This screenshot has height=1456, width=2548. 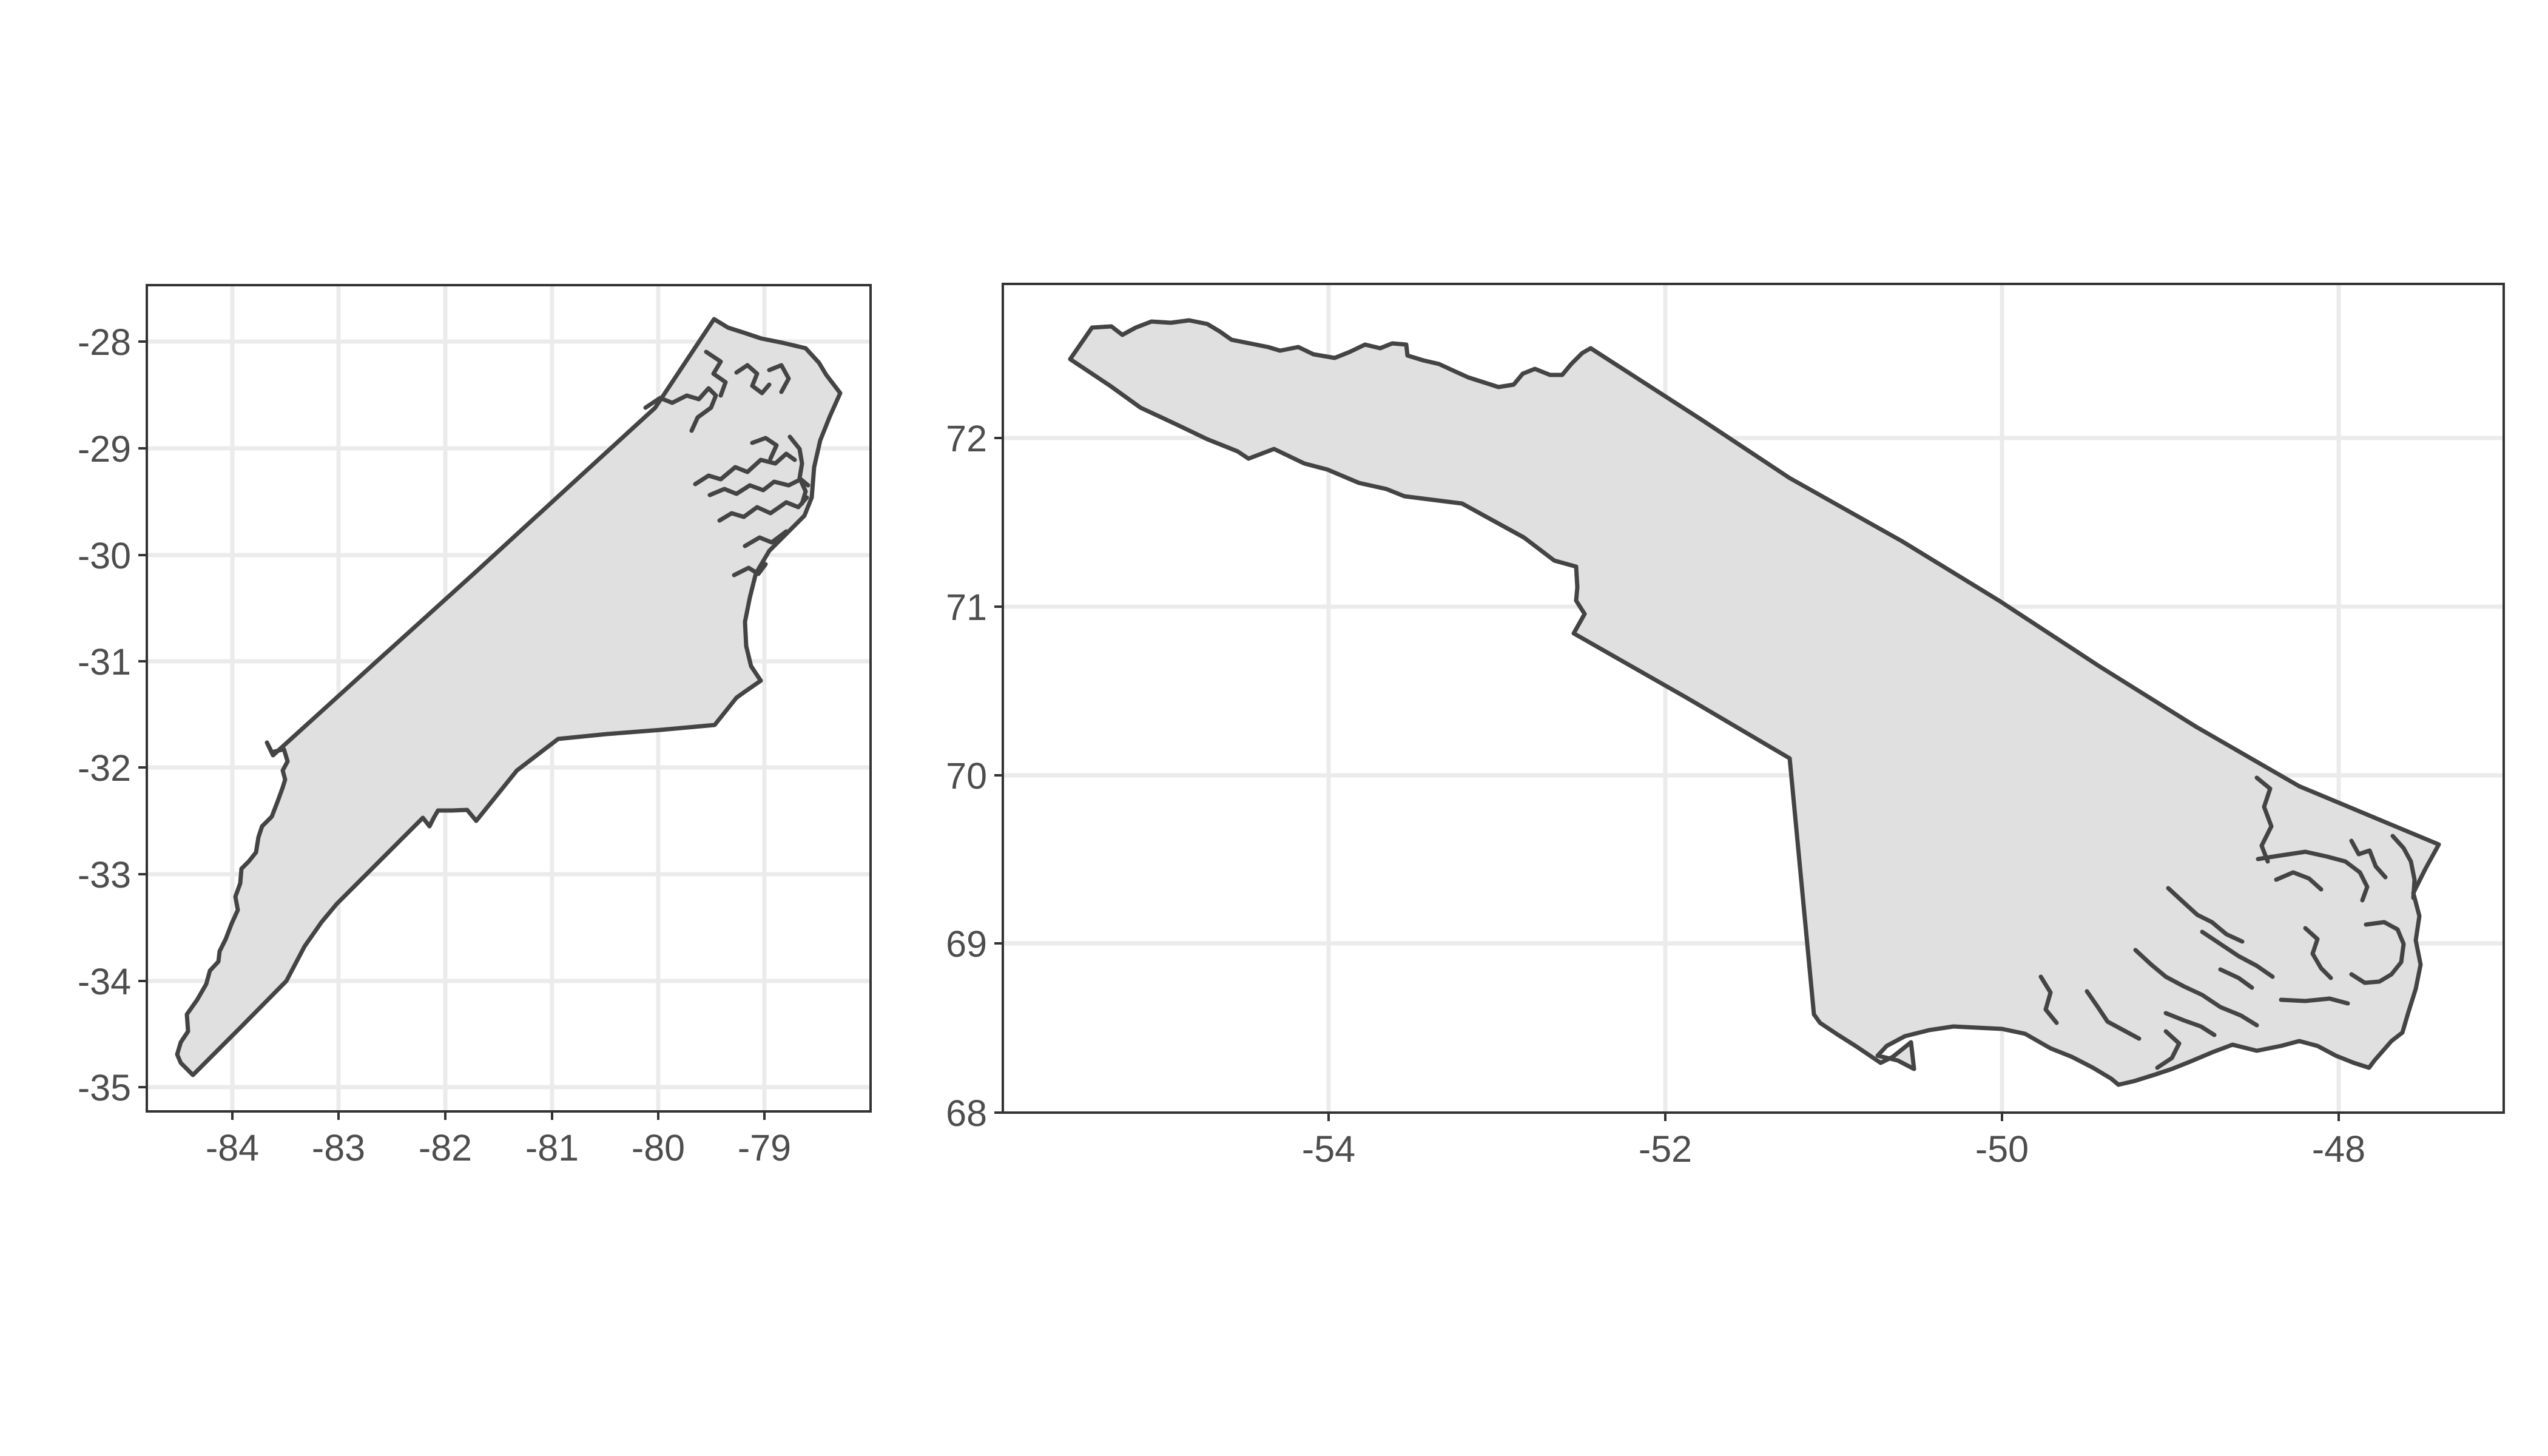 What do you see at coordinates (104, 768) in the screenshot?
I see `left-y-tick-label: -32` at bounding box center [104, 768].